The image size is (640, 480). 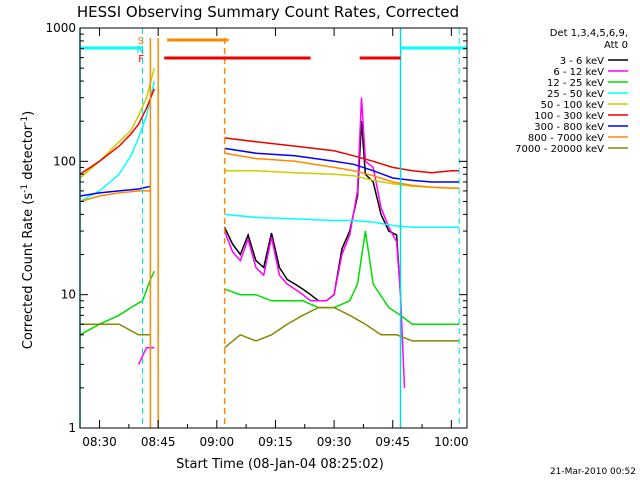 What do you see at coordinates (582, 61) in the screenshot?
I see `legend-entry-label: 3 - 6 keV` at bounding box center [582, 61].